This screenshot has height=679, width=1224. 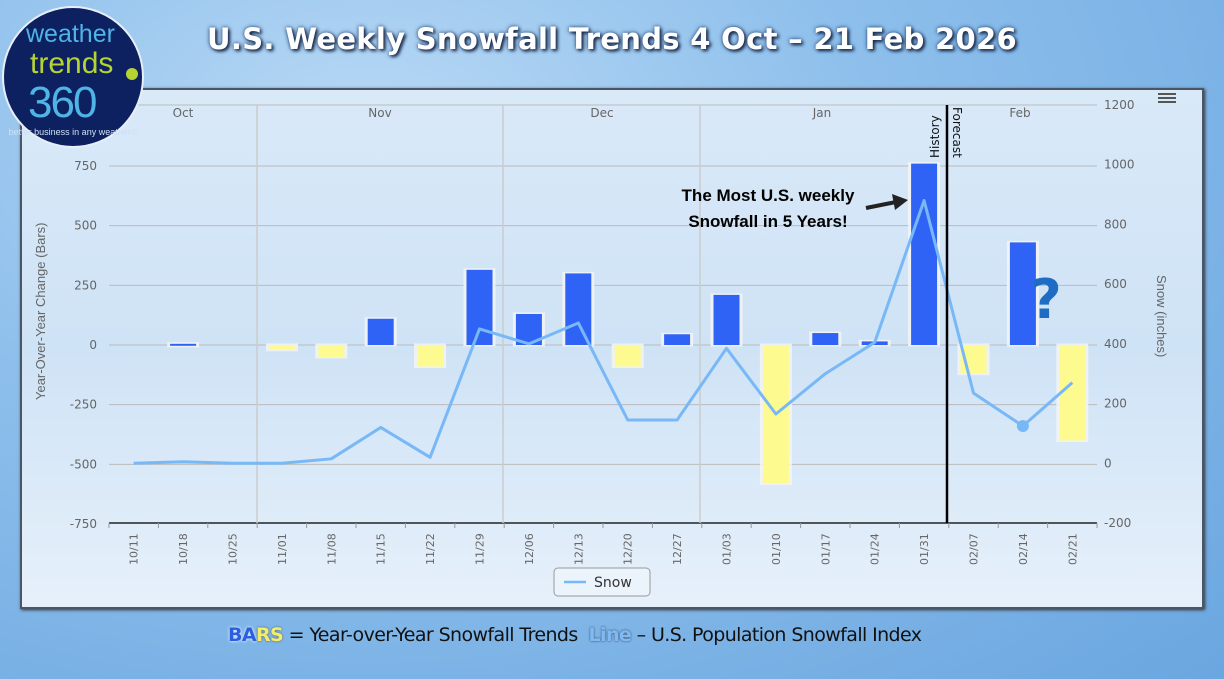 What do you see at coordinates (875, 549) in the screenshot?
I see `x-tick-label: 01/24` at bounding box center [875, 549].